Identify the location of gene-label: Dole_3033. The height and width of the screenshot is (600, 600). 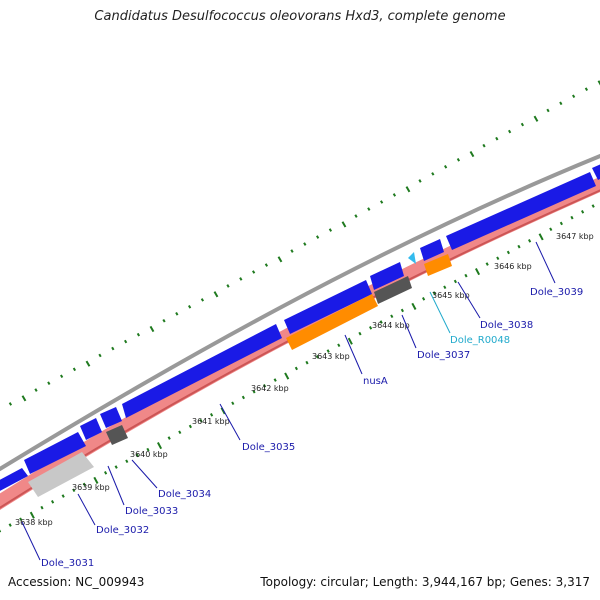
(151, 511).